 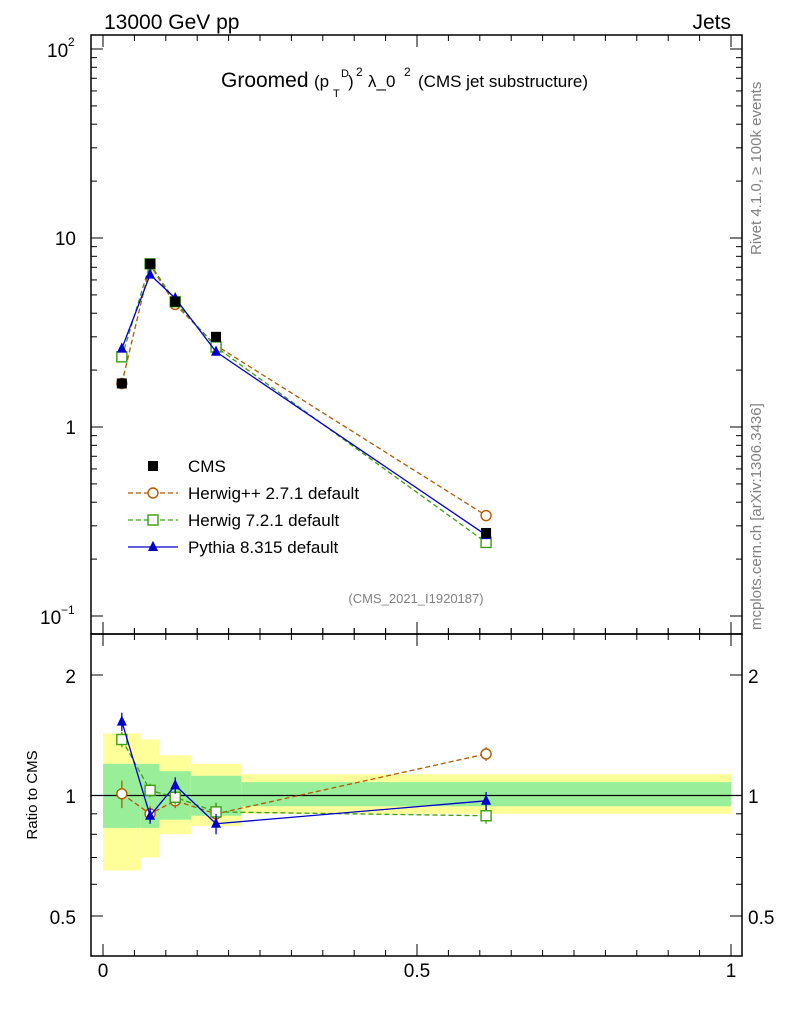 What do you see at coordinates (103, 971) in the screenshot?
I see `xtick-0: 0` at bounding box center [103, 971].